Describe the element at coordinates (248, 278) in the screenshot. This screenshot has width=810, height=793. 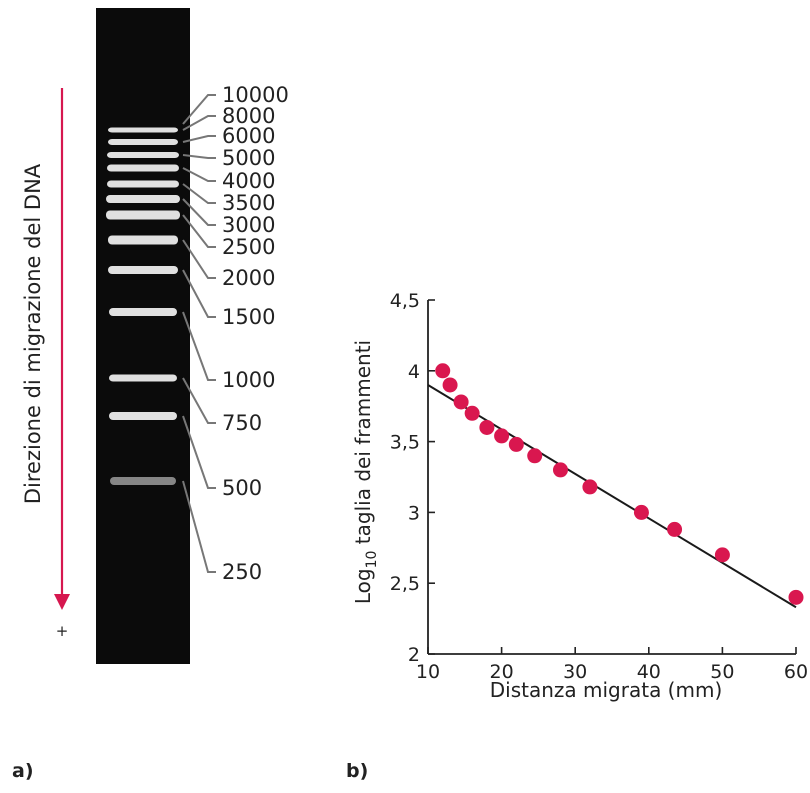
I see `gel-marker-label-2000: 2000` at that location.